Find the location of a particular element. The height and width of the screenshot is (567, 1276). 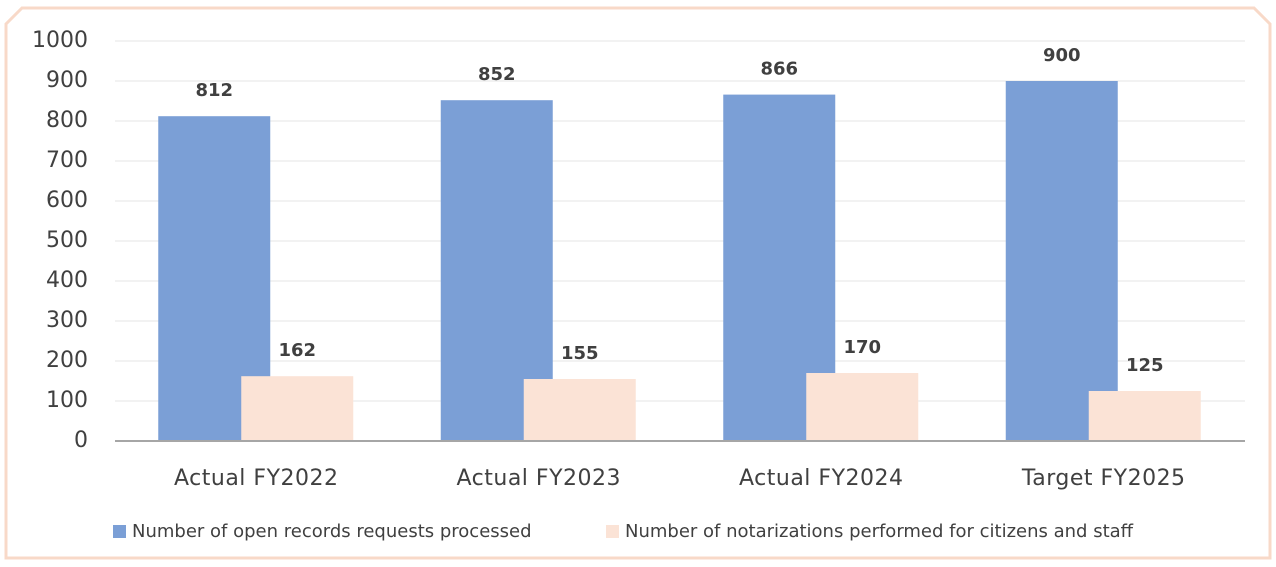

y-tick-label: 600 is located at coordinates (67, 200).